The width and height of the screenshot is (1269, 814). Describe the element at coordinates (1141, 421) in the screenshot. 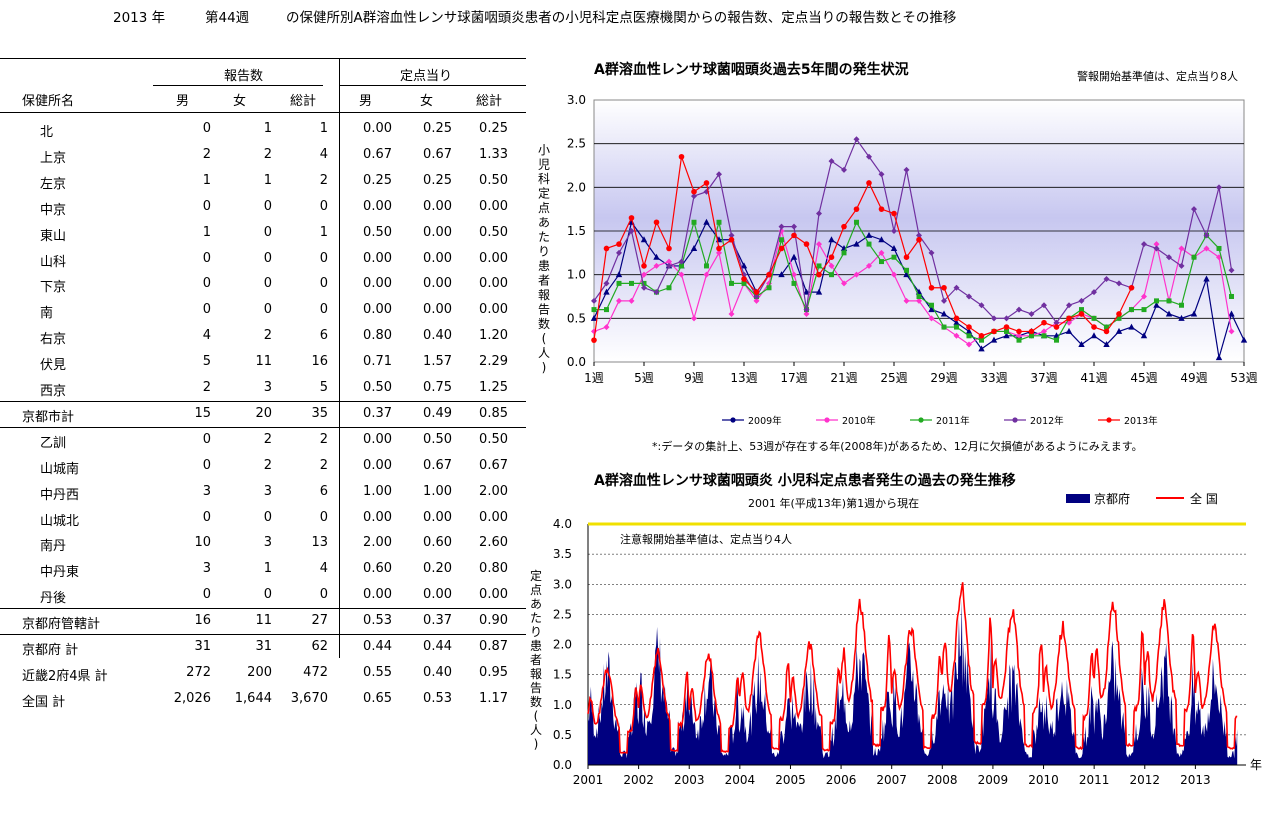

I see `chart1-legend-label: 2013年` at that location.